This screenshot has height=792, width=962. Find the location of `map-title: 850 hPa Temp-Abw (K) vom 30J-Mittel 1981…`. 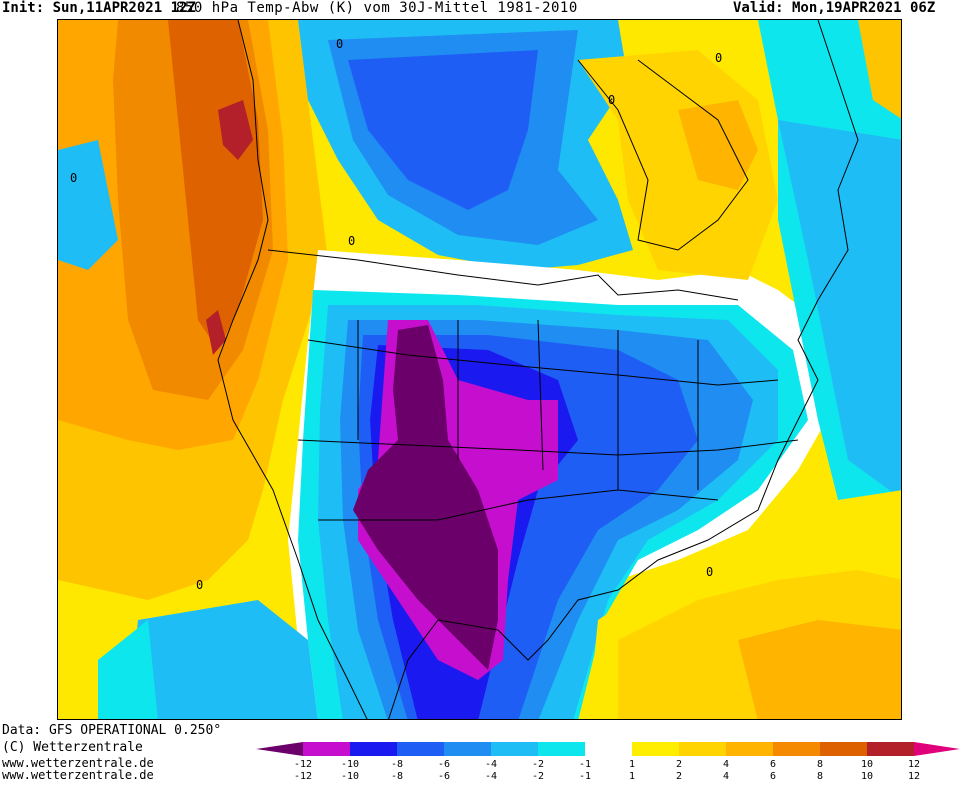

map-title: 850 hPa Temp-Abw (K) vom 30J-Mittel 1981… is located at coordinates (377, 8).